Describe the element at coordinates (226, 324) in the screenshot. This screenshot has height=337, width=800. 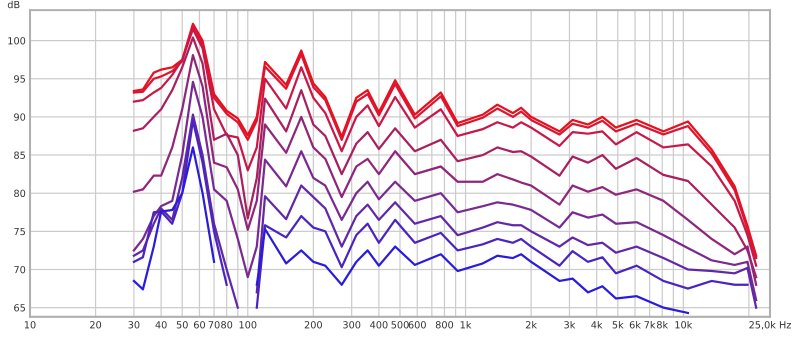
I see `x-tick-label: 80` at that location.